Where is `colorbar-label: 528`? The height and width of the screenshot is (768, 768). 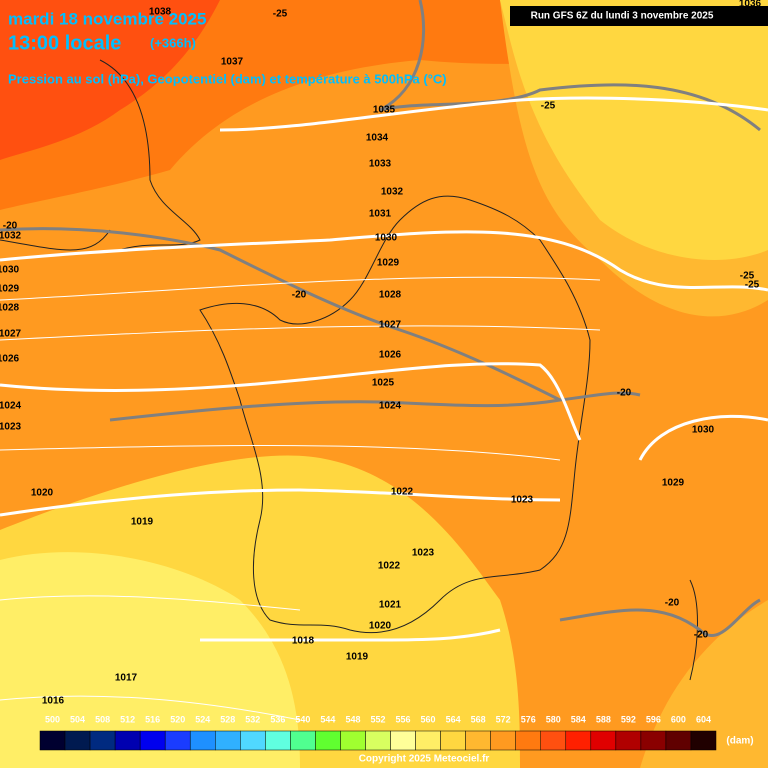
colorbar-label: 528 is located at coordinates (227, 719).